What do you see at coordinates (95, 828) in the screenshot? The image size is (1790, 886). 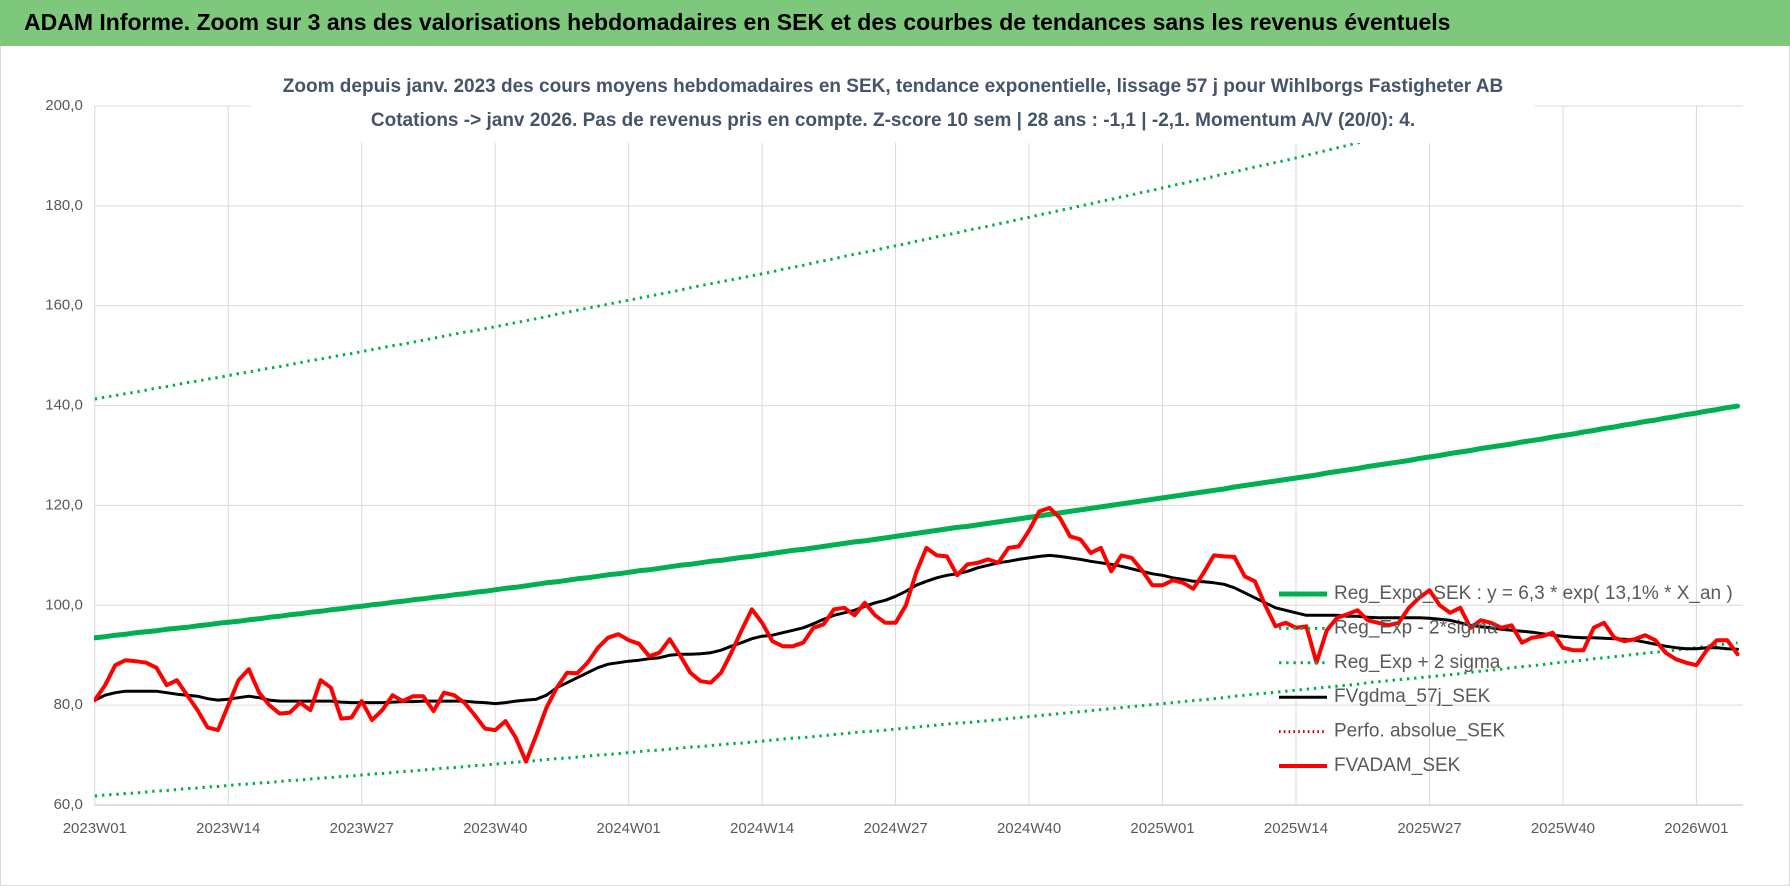 I see `x-tick-label: 2023W01` at bounding box center [95, 828].